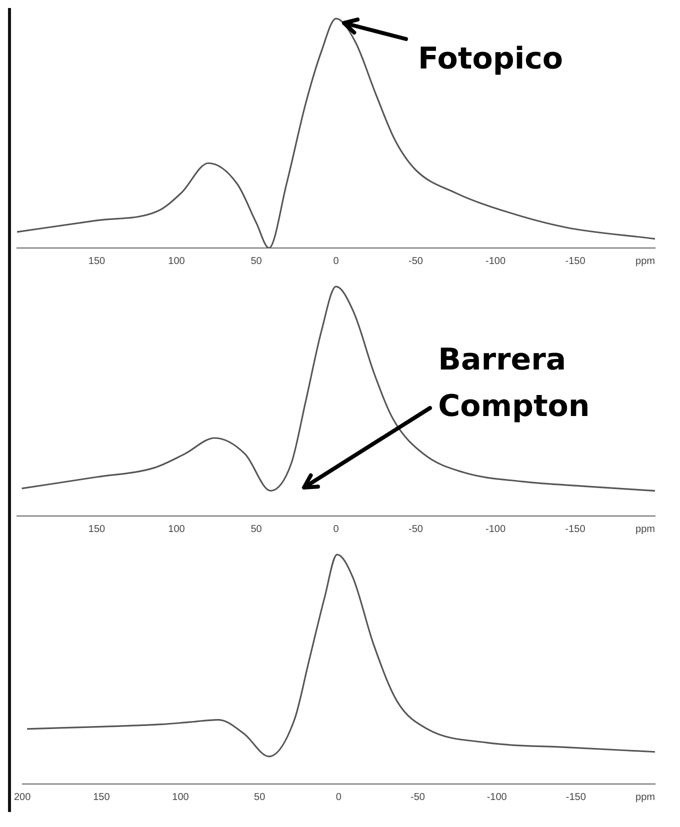 This screenshot has height=827, width=680. I want to click on annotation: Barrera Compton, so click(514, 383).